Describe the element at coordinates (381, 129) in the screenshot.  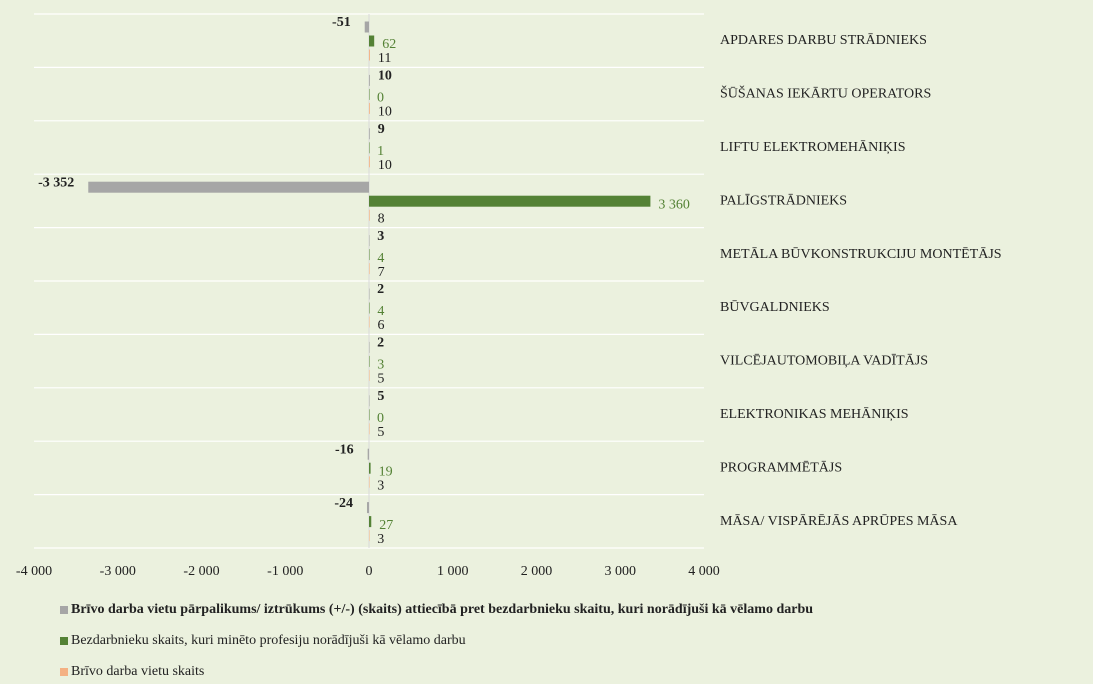
I see `data-label: 9` at that location.